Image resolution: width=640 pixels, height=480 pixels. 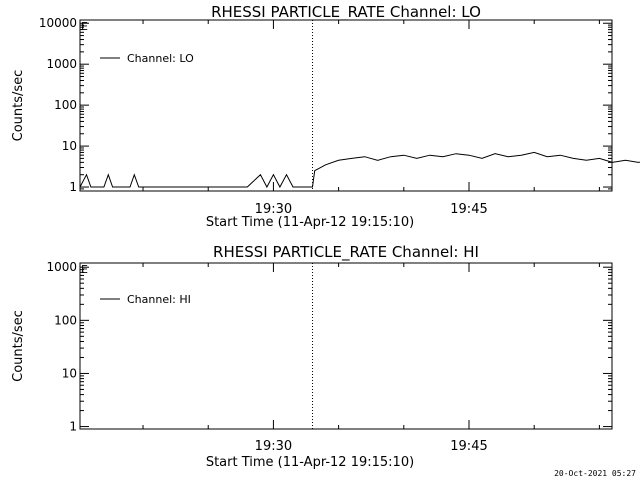 What do you see at coordinates (595, 473) in the screenshot?
I see `plot-timestamp: 20-Oct-2021 05:27` at bounding box center [595, 473].